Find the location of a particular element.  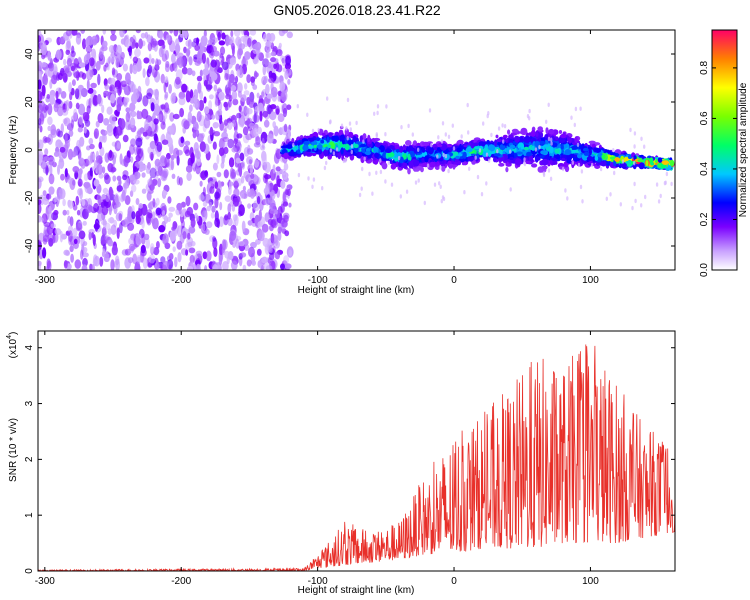

colorbar-tick-label: 0.8 is located at coordinates (704, 68).